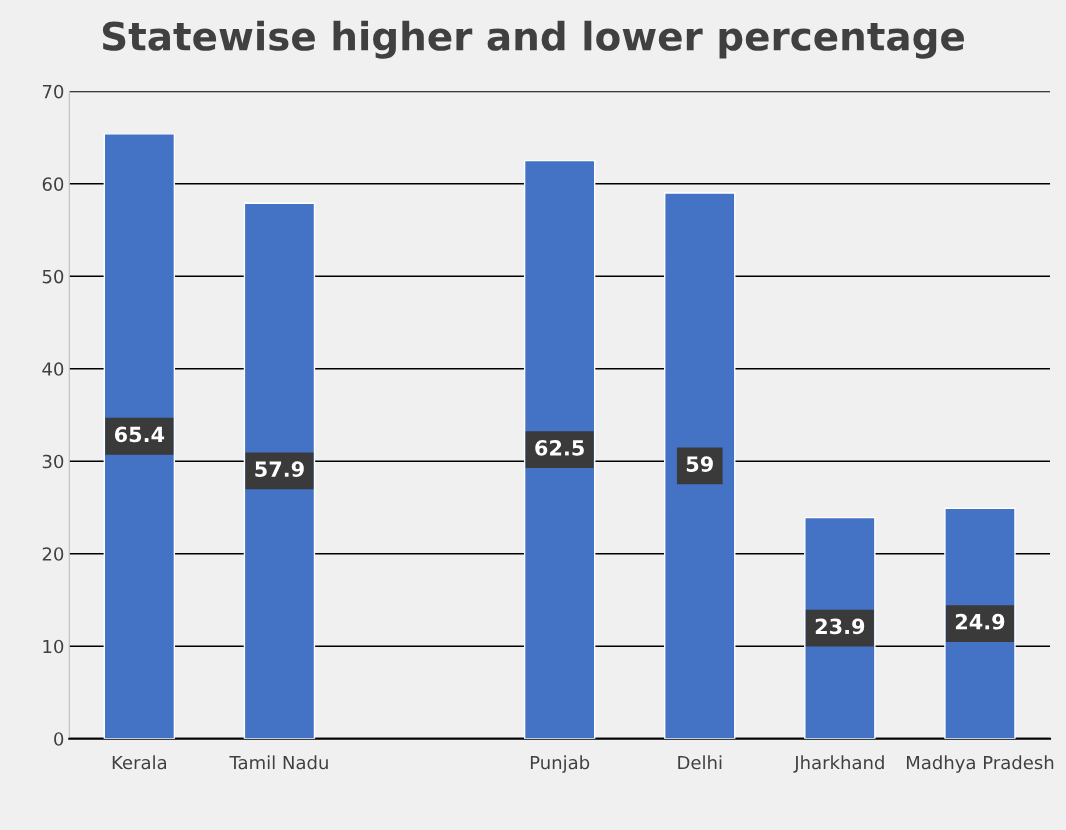  Describe the element at coordinates (139, 762) in the screenshot. I see `x-tick-label: Kerala` at that location.